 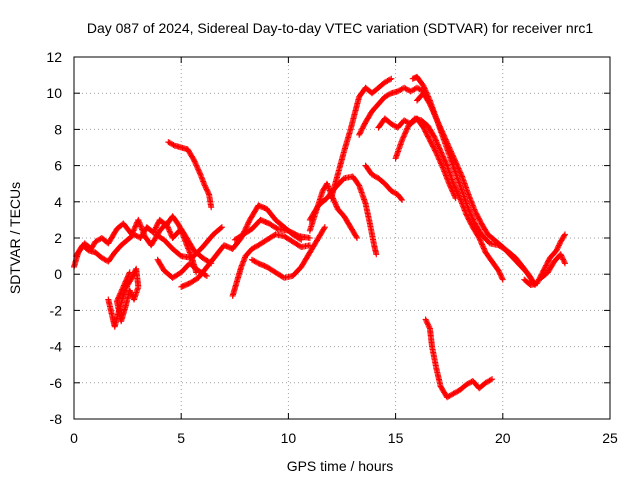 What do you see at coordinates (54, 57) in the screenshot?
I see `y-tick-label: 12` at bounding box center [54, 57].